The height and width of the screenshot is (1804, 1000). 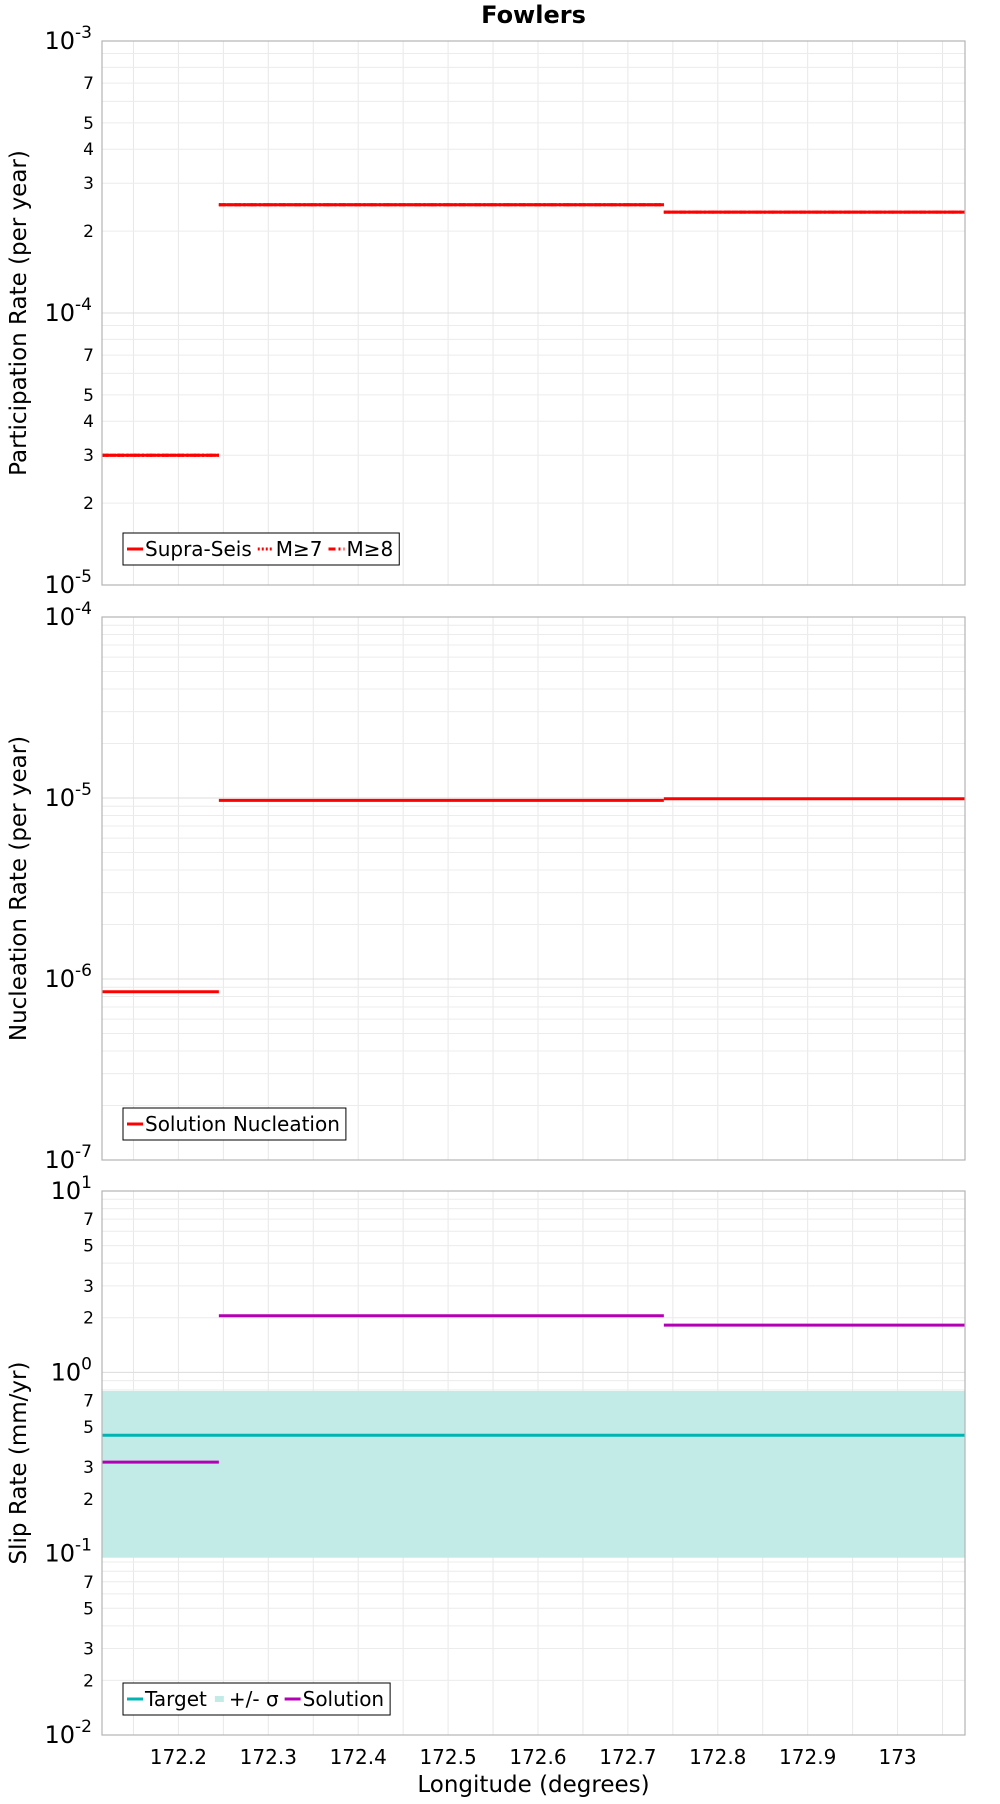 What do you see at coordinates (807, 1757) in the screenshot?
I see `x-tick-label: 172.9` at bounding box center [807, 1757].